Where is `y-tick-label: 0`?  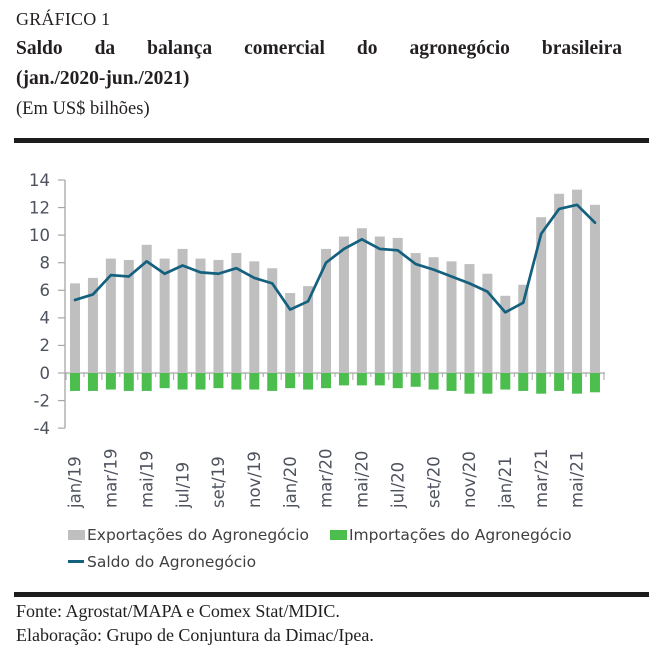
y-tick-label: 0 is located at coordinates (45, 373).